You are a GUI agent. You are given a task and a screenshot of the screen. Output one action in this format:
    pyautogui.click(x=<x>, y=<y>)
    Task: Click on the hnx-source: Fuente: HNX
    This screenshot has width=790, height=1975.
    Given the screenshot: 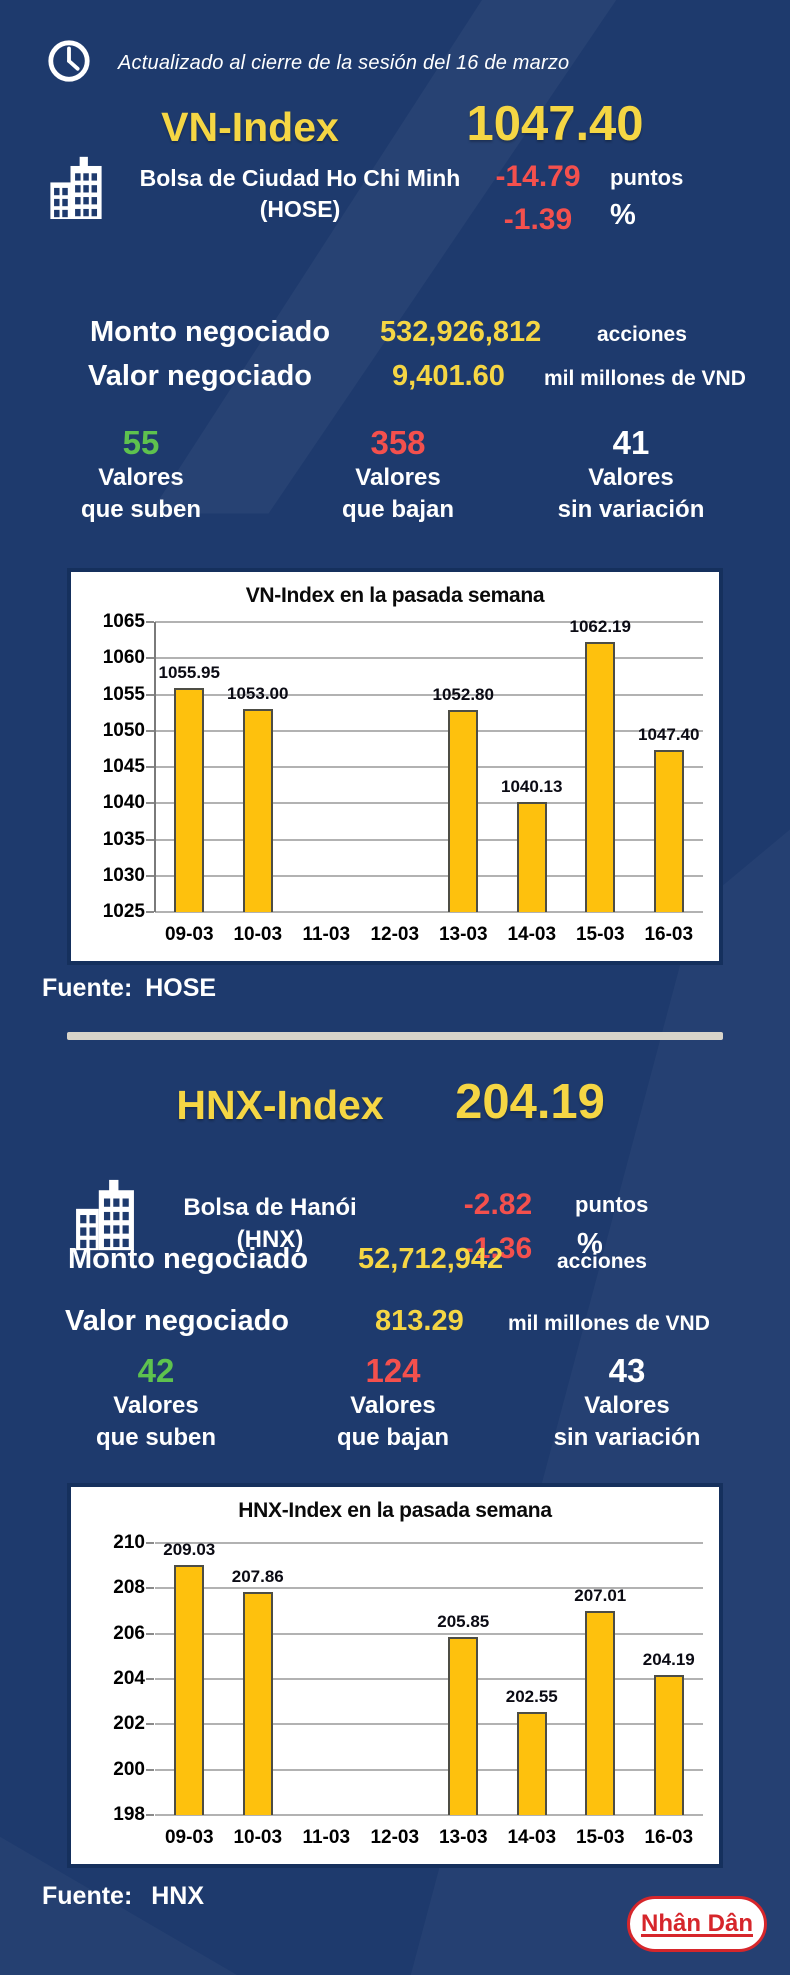 What is the action you would take?
    pyautogui.click(x=123, y=1896)
    